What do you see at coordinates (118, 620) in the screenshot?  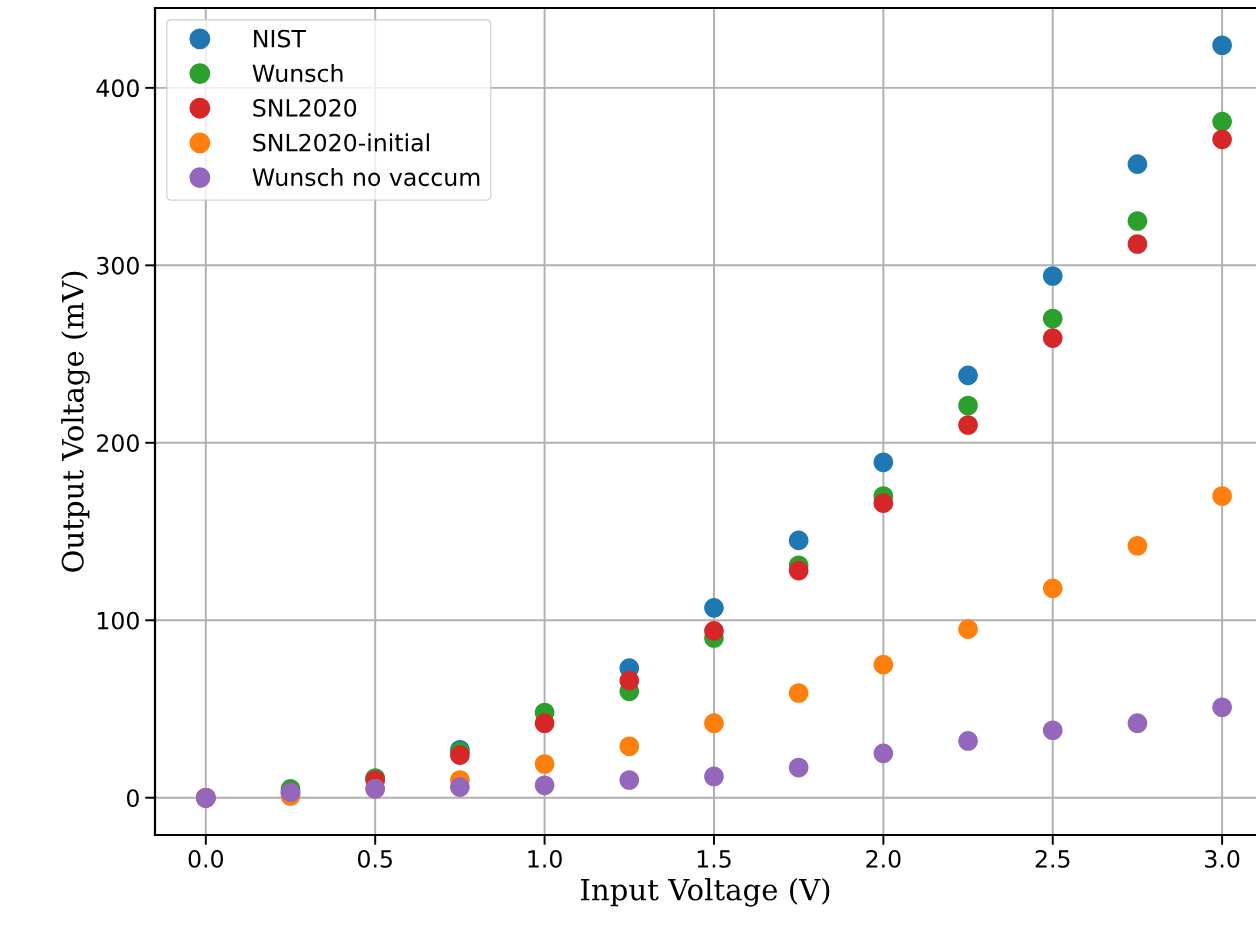 I see `y-tick-label: 100` at bounding box center [118, 620].